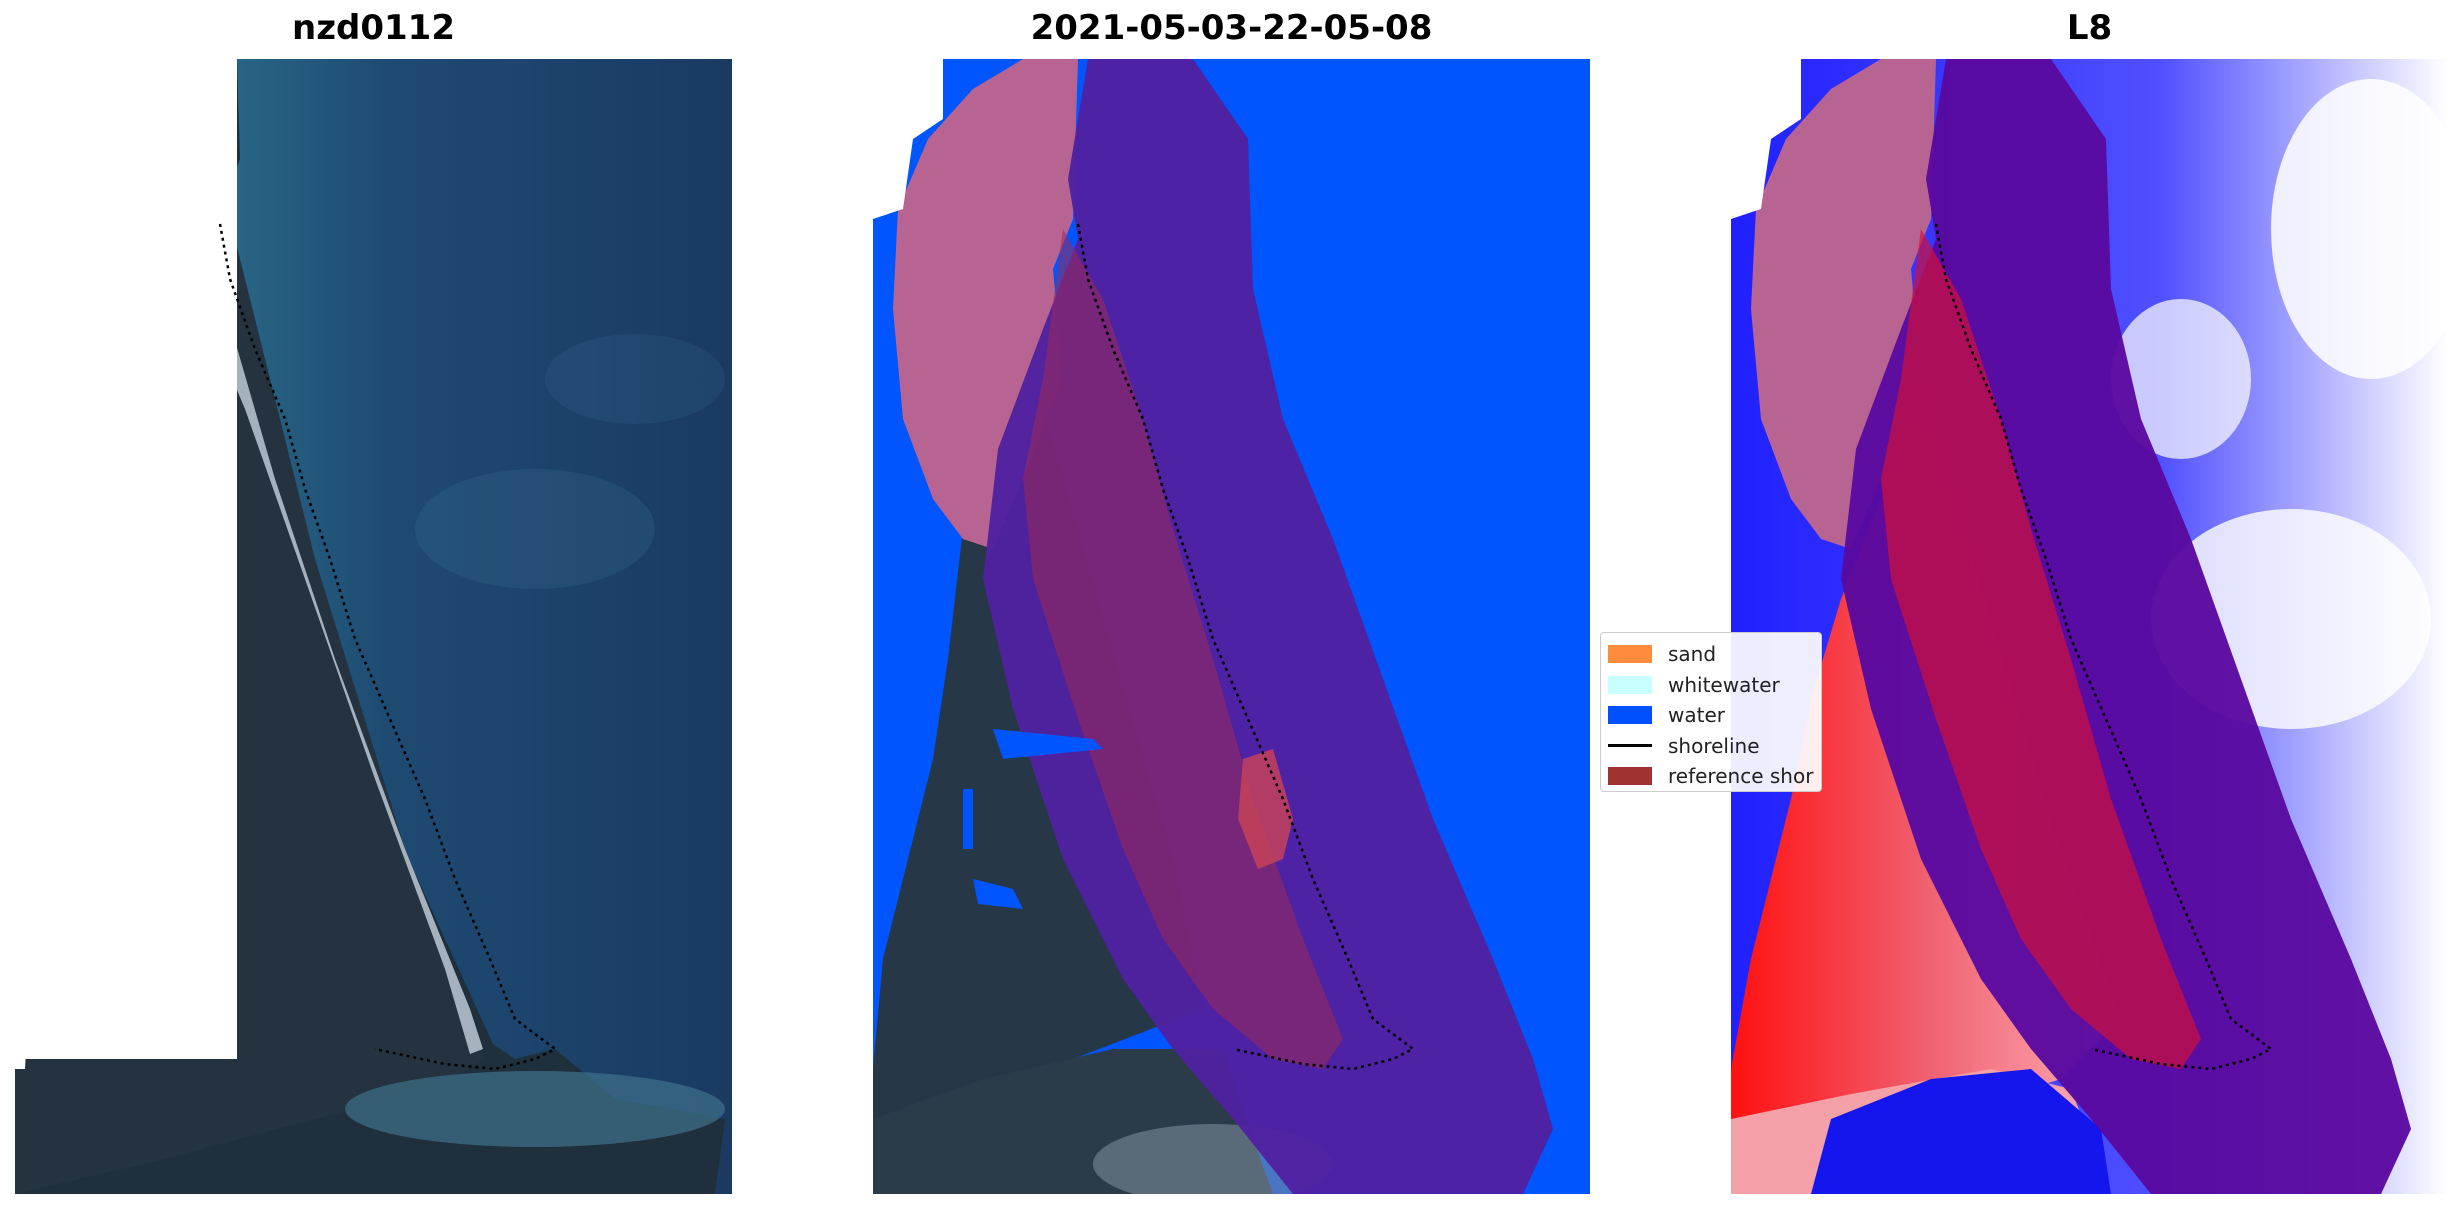 The width and height of the screenshot is (2460, 1208). What do you see at coordinates (908, 139) in the screenshot?
I see `nodata-corner` at bounding box center [908, 139].